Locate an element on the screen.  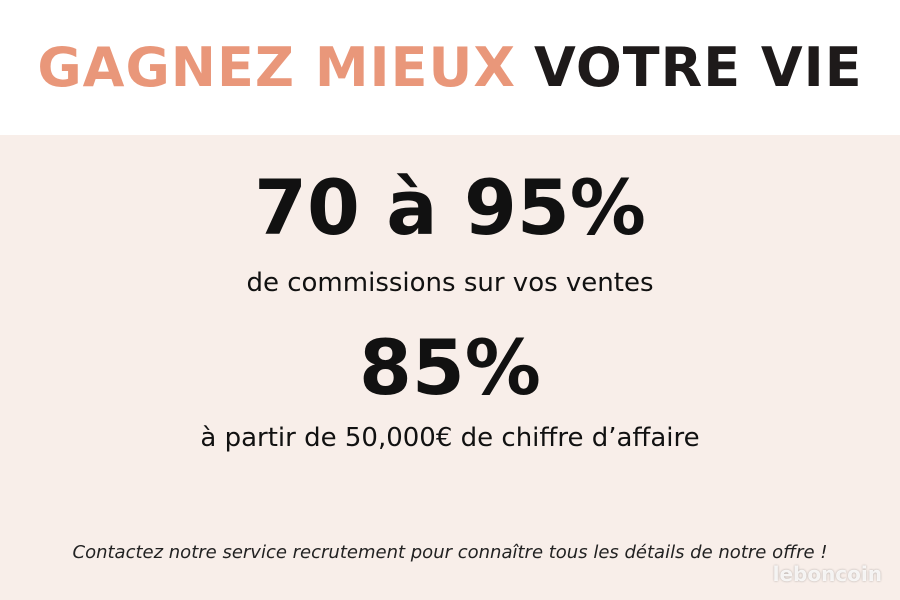
title-part2: VOTRE VIE is located at coordinates (698, 67).